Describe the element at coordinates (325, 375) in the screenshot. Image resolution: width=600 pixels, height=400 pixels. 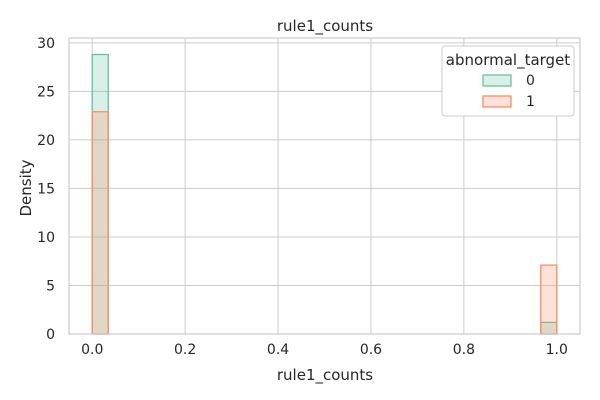
I see `x-axis-title: rule1_counts` at that location.